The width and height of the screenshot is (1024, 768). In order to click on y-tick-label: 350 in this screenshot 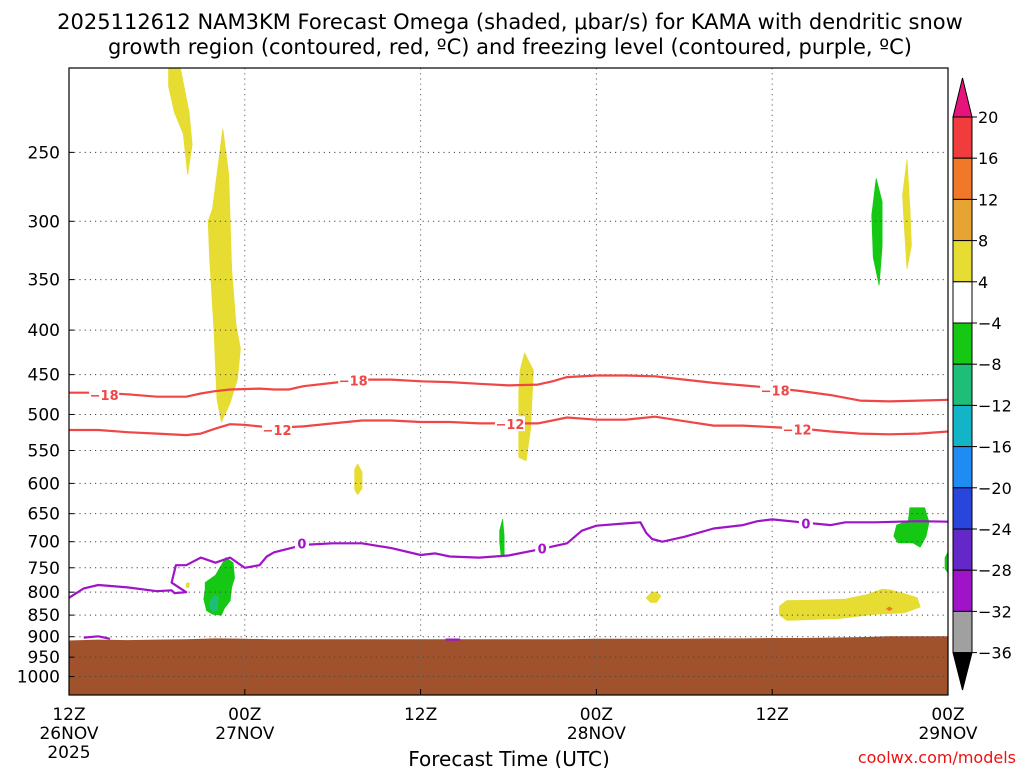, I will do `click(44, 281)`.